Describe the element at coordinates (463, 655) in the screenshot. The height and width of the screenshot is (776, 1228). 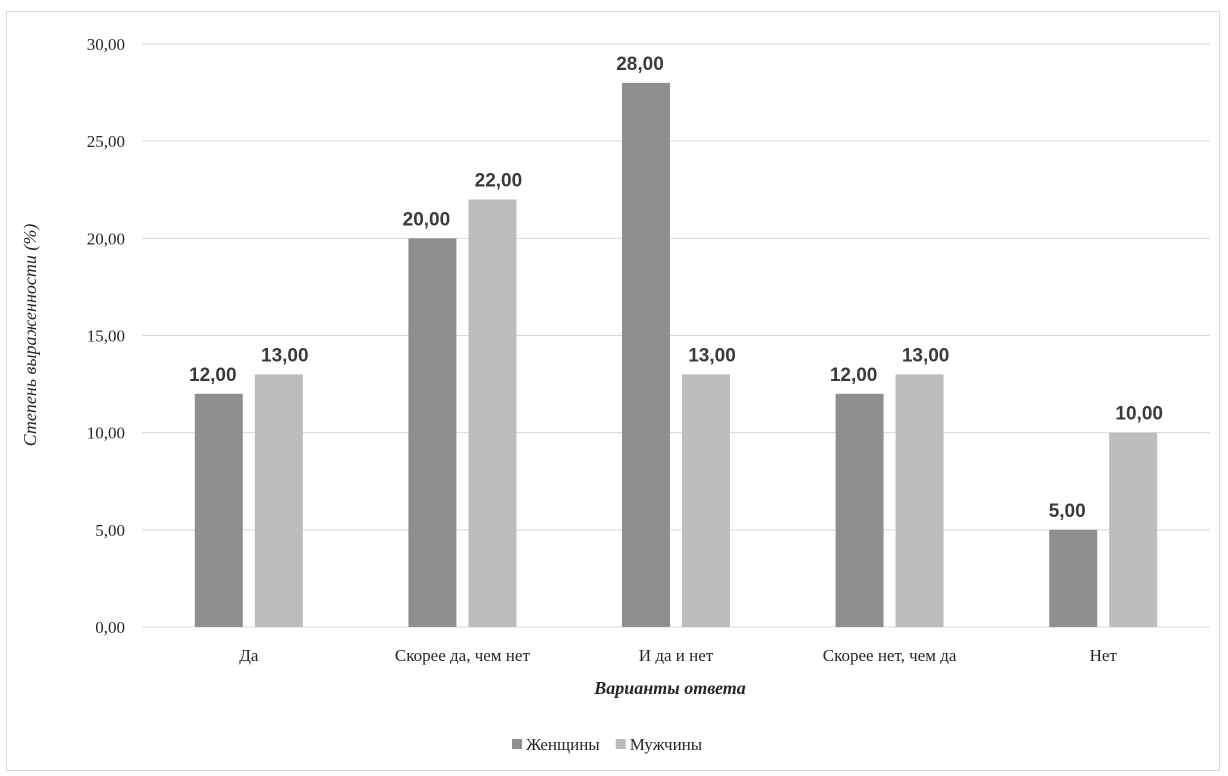
I see `x-category-label: Скорее да, чем нет` at that location.